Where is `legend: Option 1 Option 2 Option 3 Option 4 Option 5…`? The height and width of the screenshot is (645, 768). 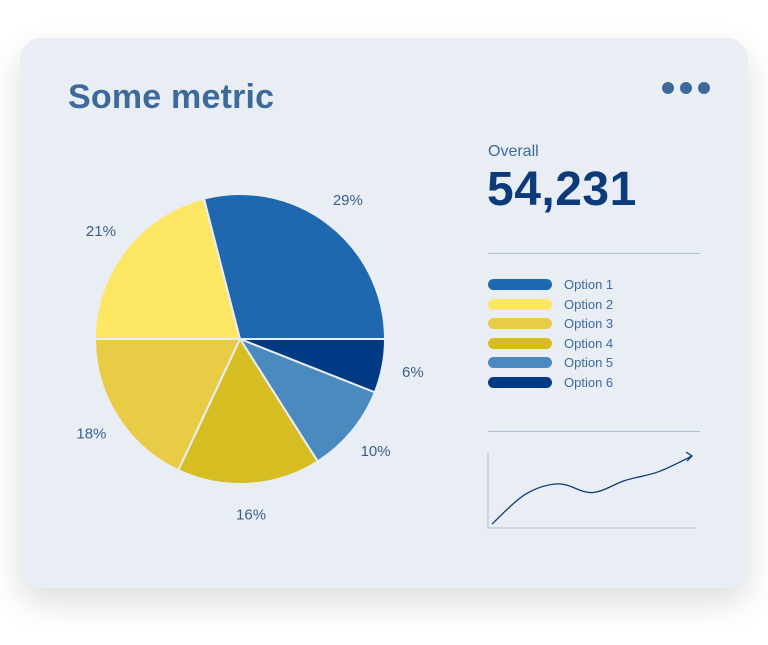
legend: Option 1 Option 2 Option 3 Option 4 Option 5… is located at coordinates (550, 333).